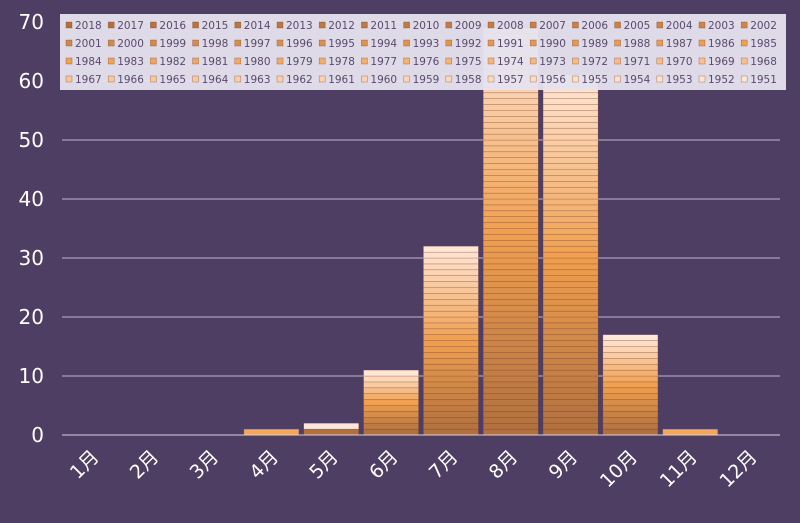 This screenshot has height=523, width=800. Describe the element at coordinates (172, 62) in the screenshot. I see `legend-label: 1982` at that location.